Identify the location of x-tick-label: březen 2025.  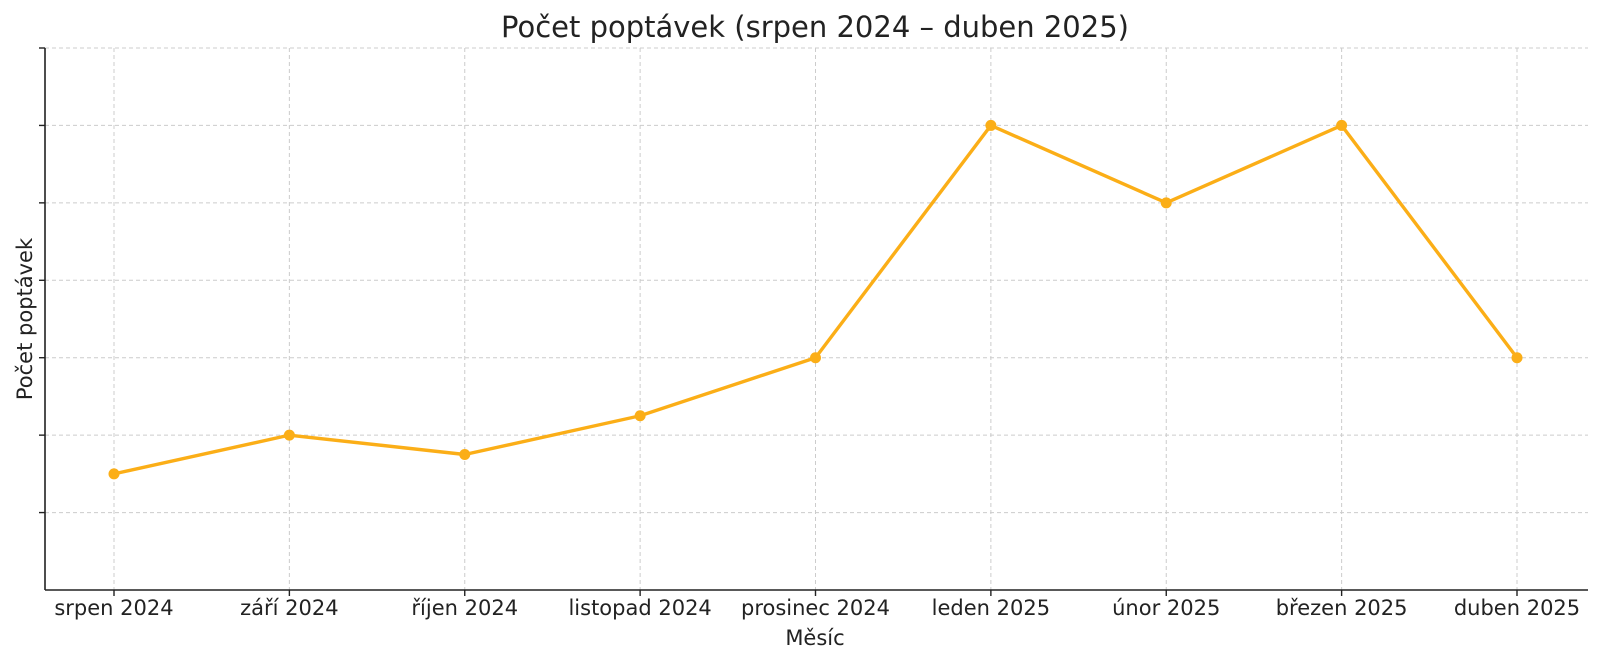
(1342, 608).